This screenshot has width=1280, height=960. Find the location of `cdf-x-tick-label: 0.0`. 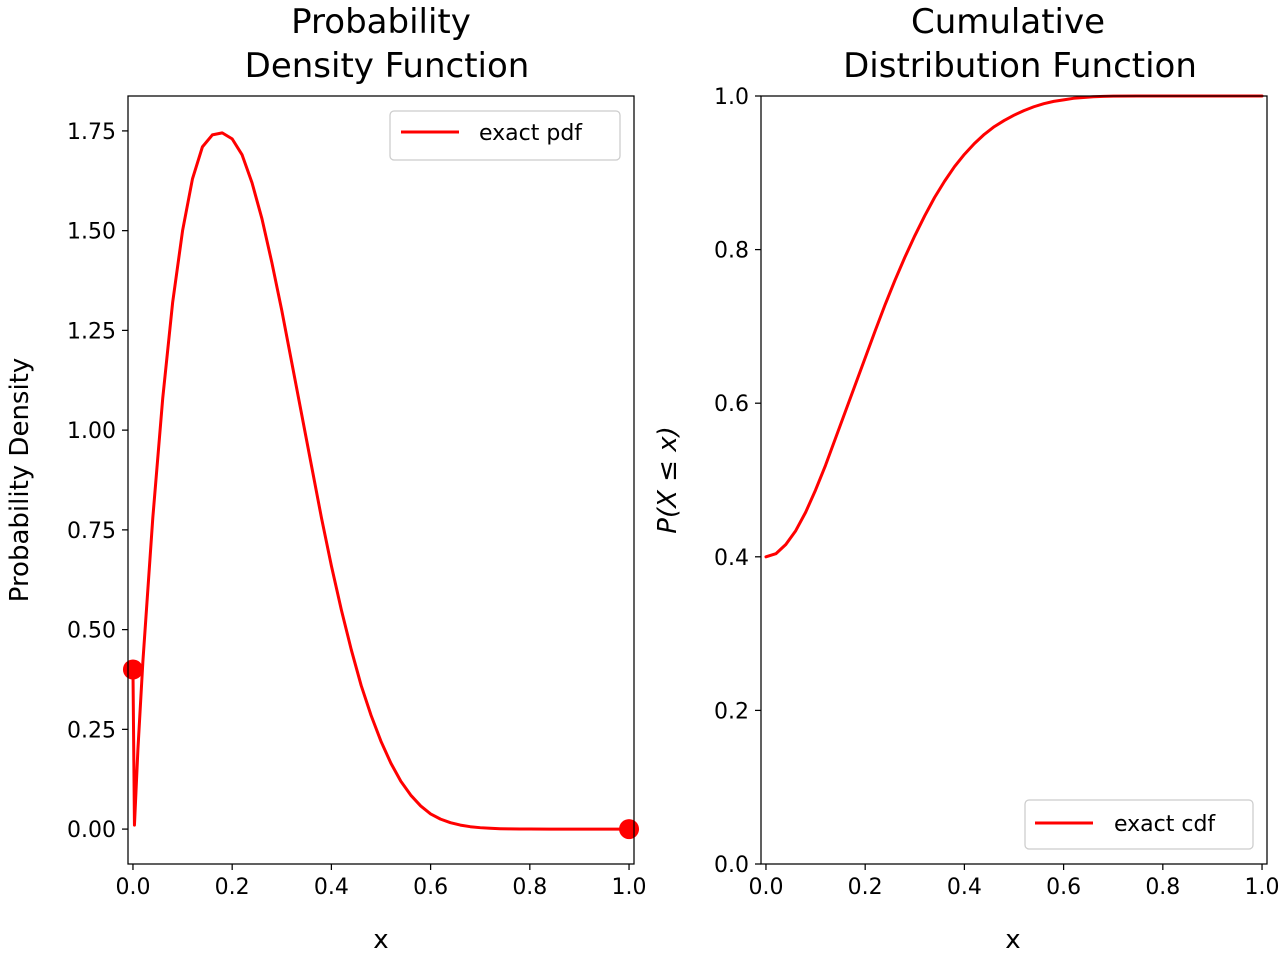

cdf-x-tick-label: 0.0 is located at coordinates (765, 887).